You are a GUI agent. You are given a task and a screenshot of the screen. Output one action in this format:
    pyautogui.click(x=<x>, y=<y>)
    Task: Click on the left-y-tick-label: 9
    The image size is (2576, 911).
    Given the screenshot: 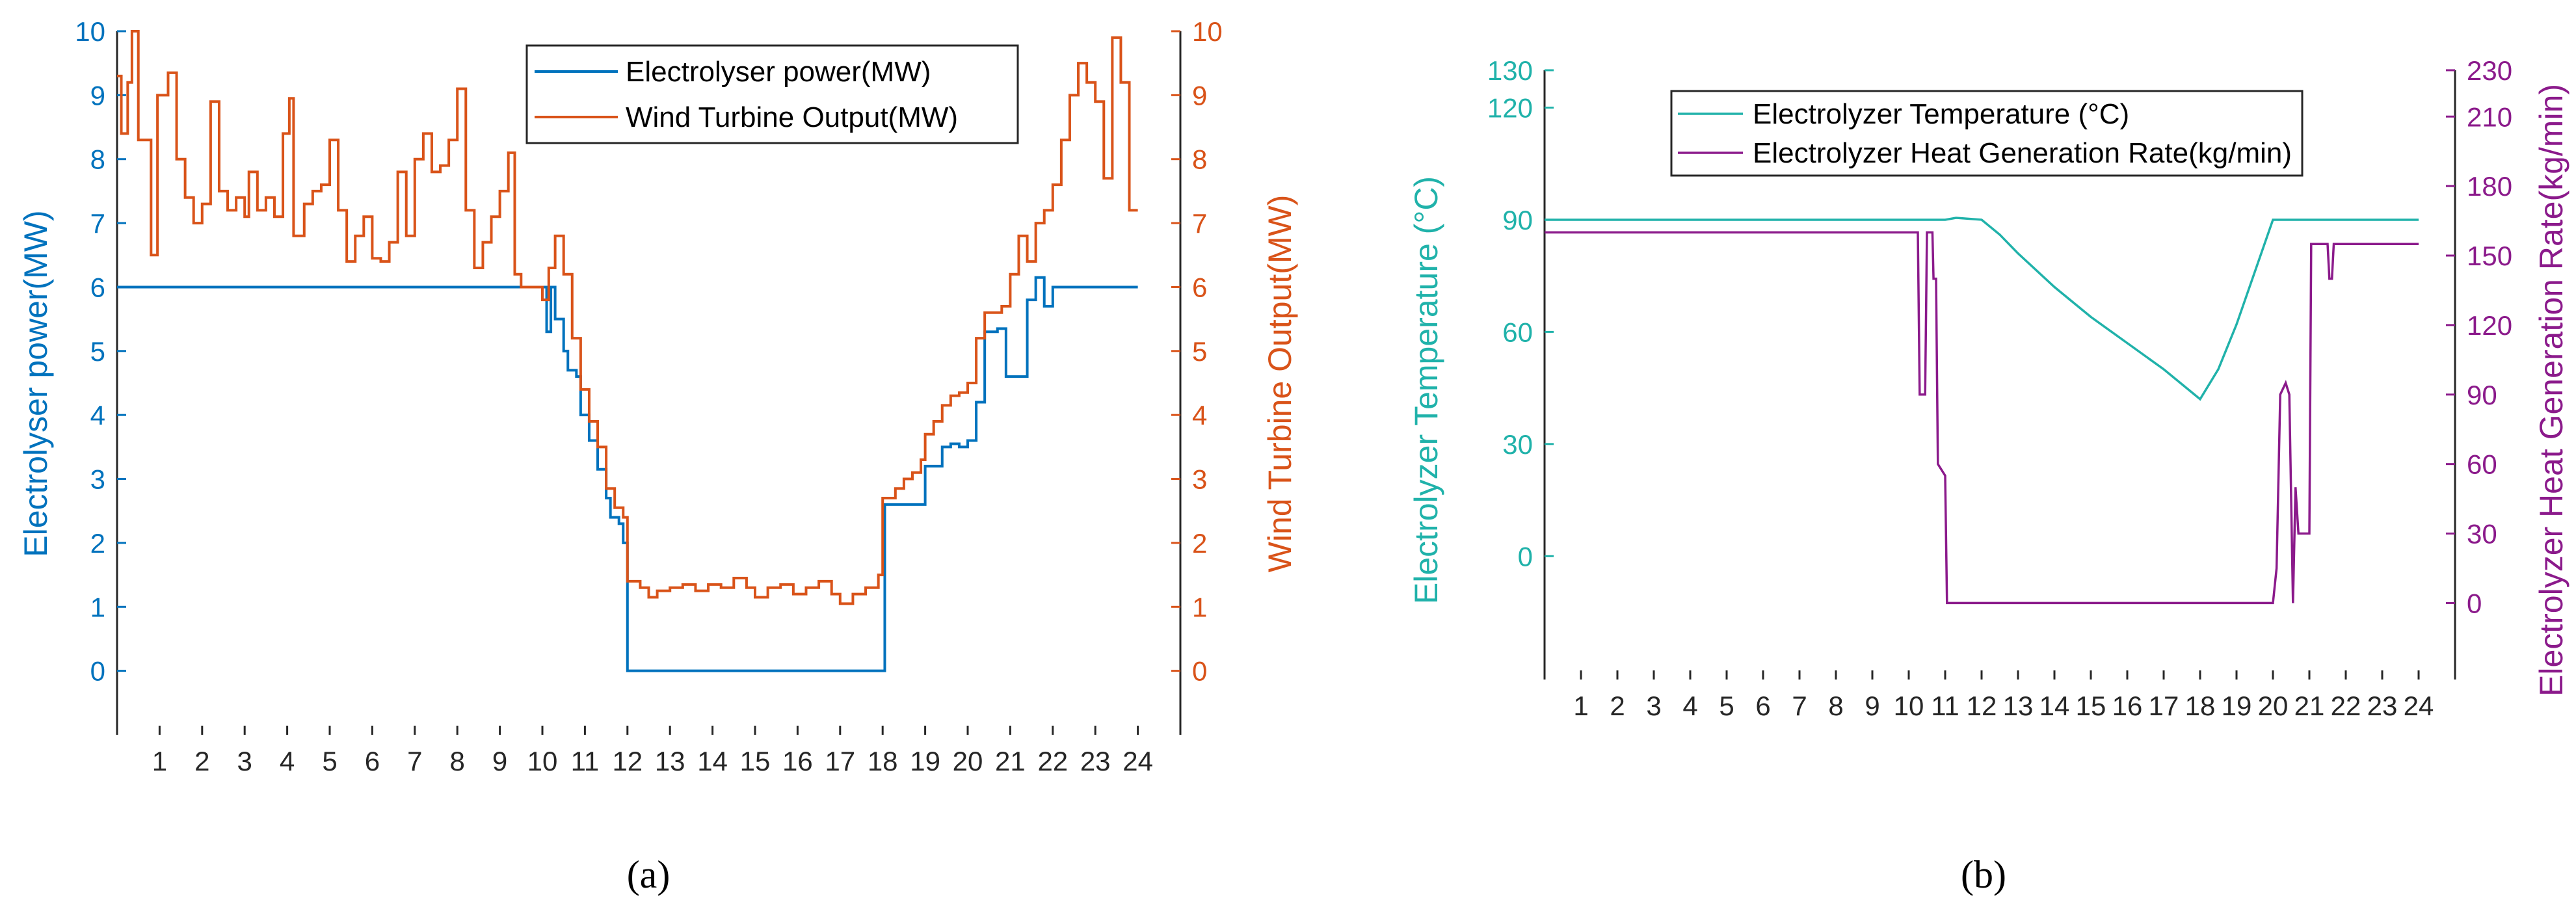 What is the action you would take?
    pyautogui.click(x=97, y=95)
    